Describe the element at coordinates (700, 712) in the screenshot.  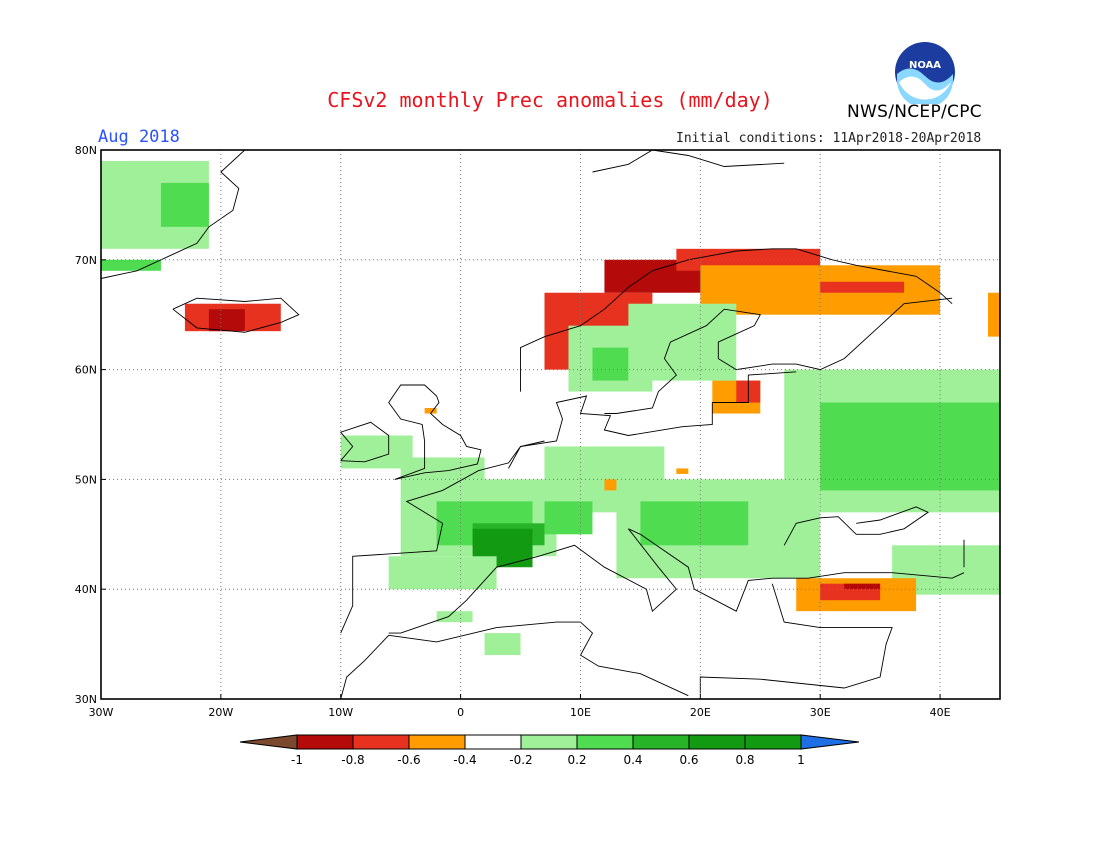
I see `lon-tick-label: 20E` at that location.